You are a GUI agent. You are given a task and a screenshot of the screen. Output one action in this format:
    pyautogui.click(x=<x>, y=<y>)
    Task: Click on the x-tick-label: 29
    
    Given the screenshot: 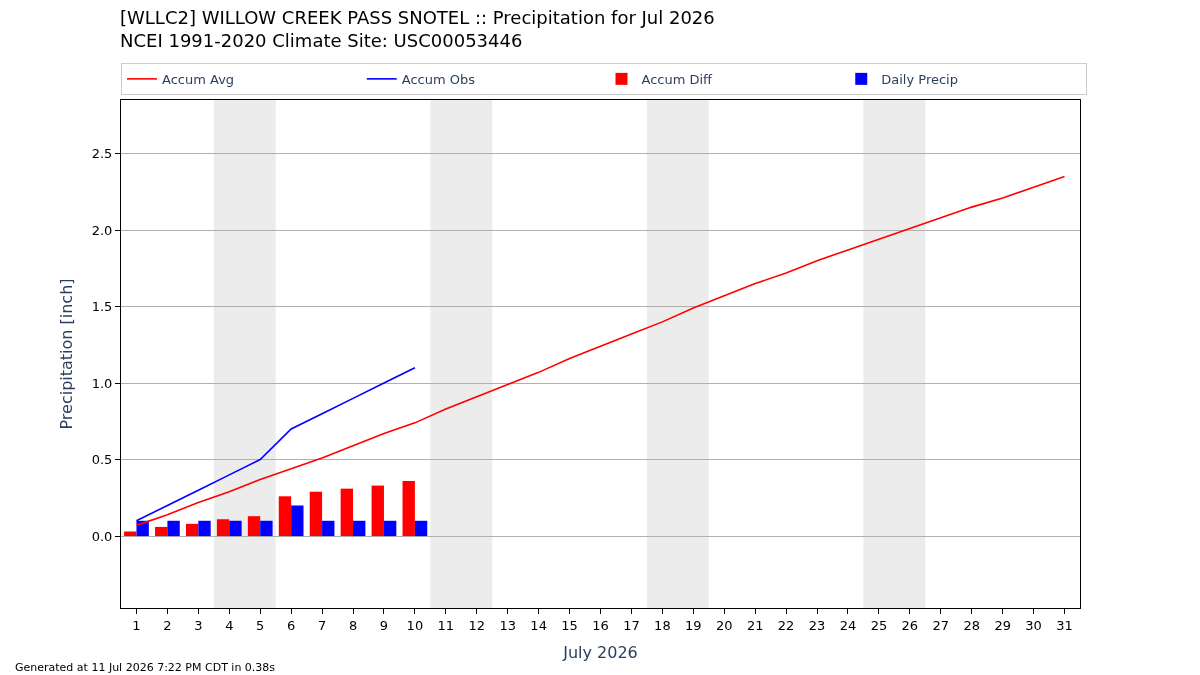 What is the action you would take?
    pyautogui.click(x=1002, y=625)
    